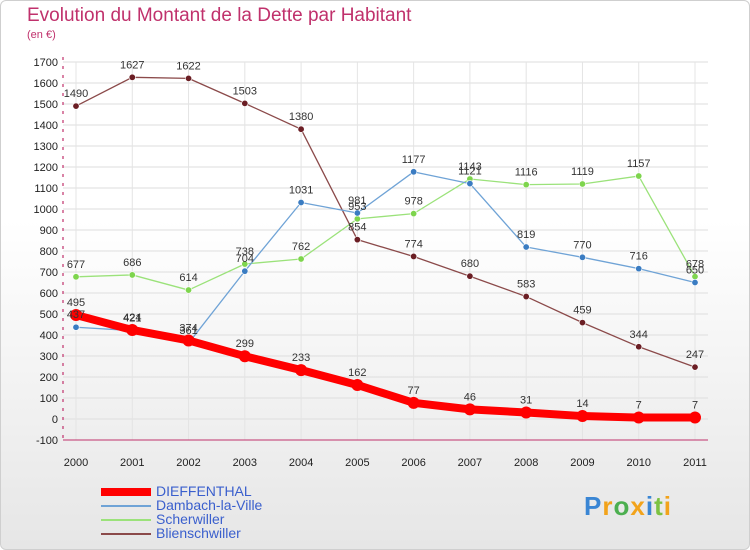 Image resolution: width=750 pixels, height=550 pixels. What do you see at coordinates (470, 463) in the screenshot?
I see `x-tick-label: 2007` at bounding box center [470, 463].